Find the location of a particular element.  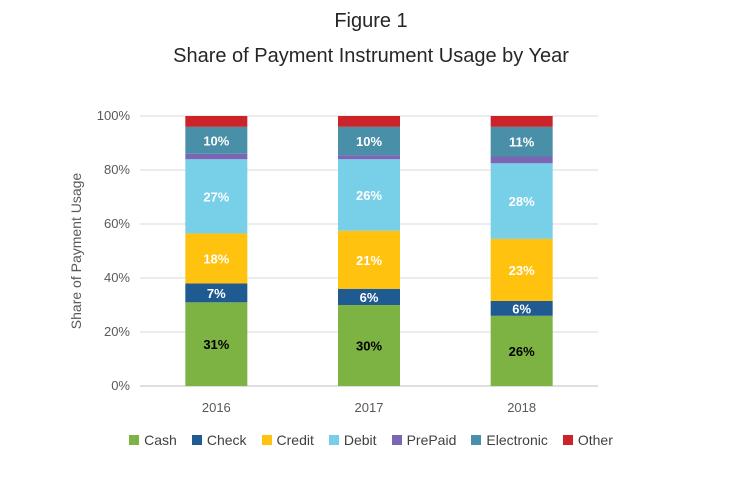

bar-segment-electronic-2018 is located at coordinates (521, 141).